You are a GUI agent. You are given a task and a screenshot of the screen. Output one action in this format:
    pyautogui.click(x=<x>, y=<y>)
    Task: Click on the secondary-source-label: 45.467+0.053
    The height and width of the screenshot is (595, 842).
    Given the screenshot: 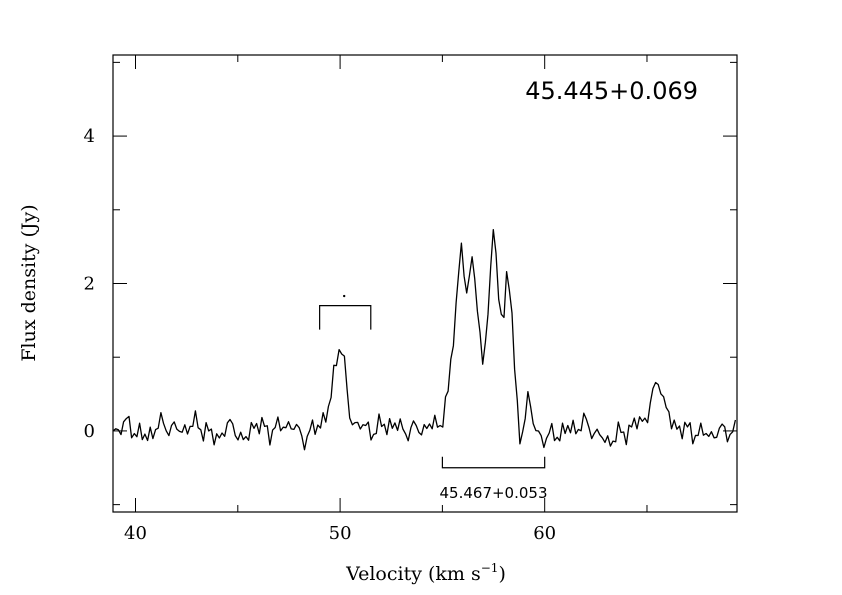 What is the action you would take?
    pyautogui.click(x=494, y=493)
    